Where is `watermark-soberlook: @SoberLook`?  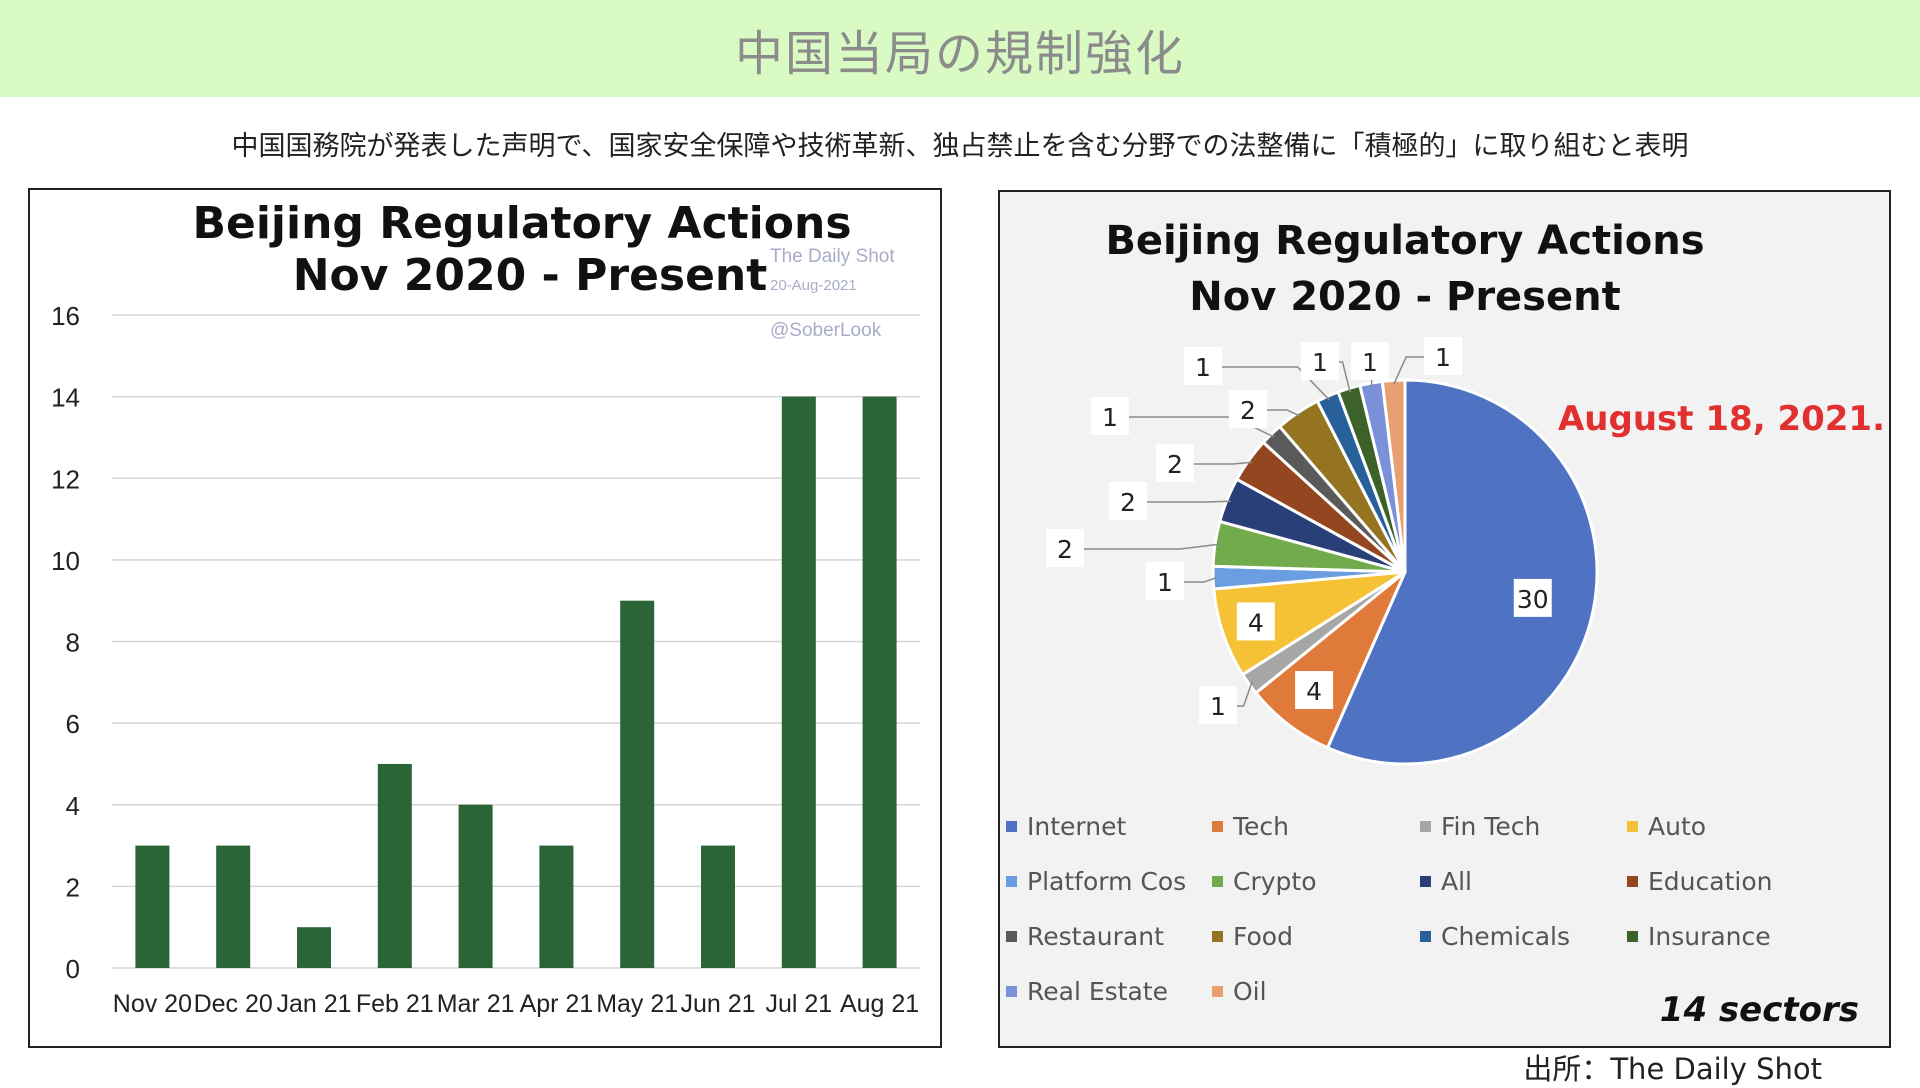
watermark-soberlook: @SoberLook is located at coordinates (826, 330).